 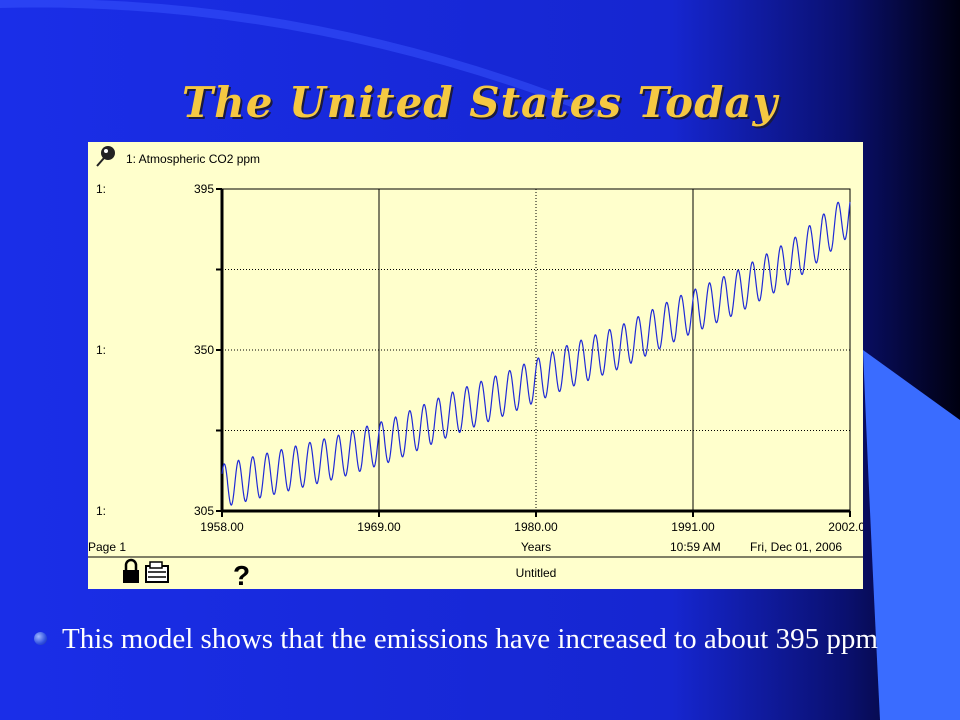 What do you see at coordinates (695, 547) in the screenshot?
I see `time-stamp: 10:59 AM` at bounding box center [695, 547].